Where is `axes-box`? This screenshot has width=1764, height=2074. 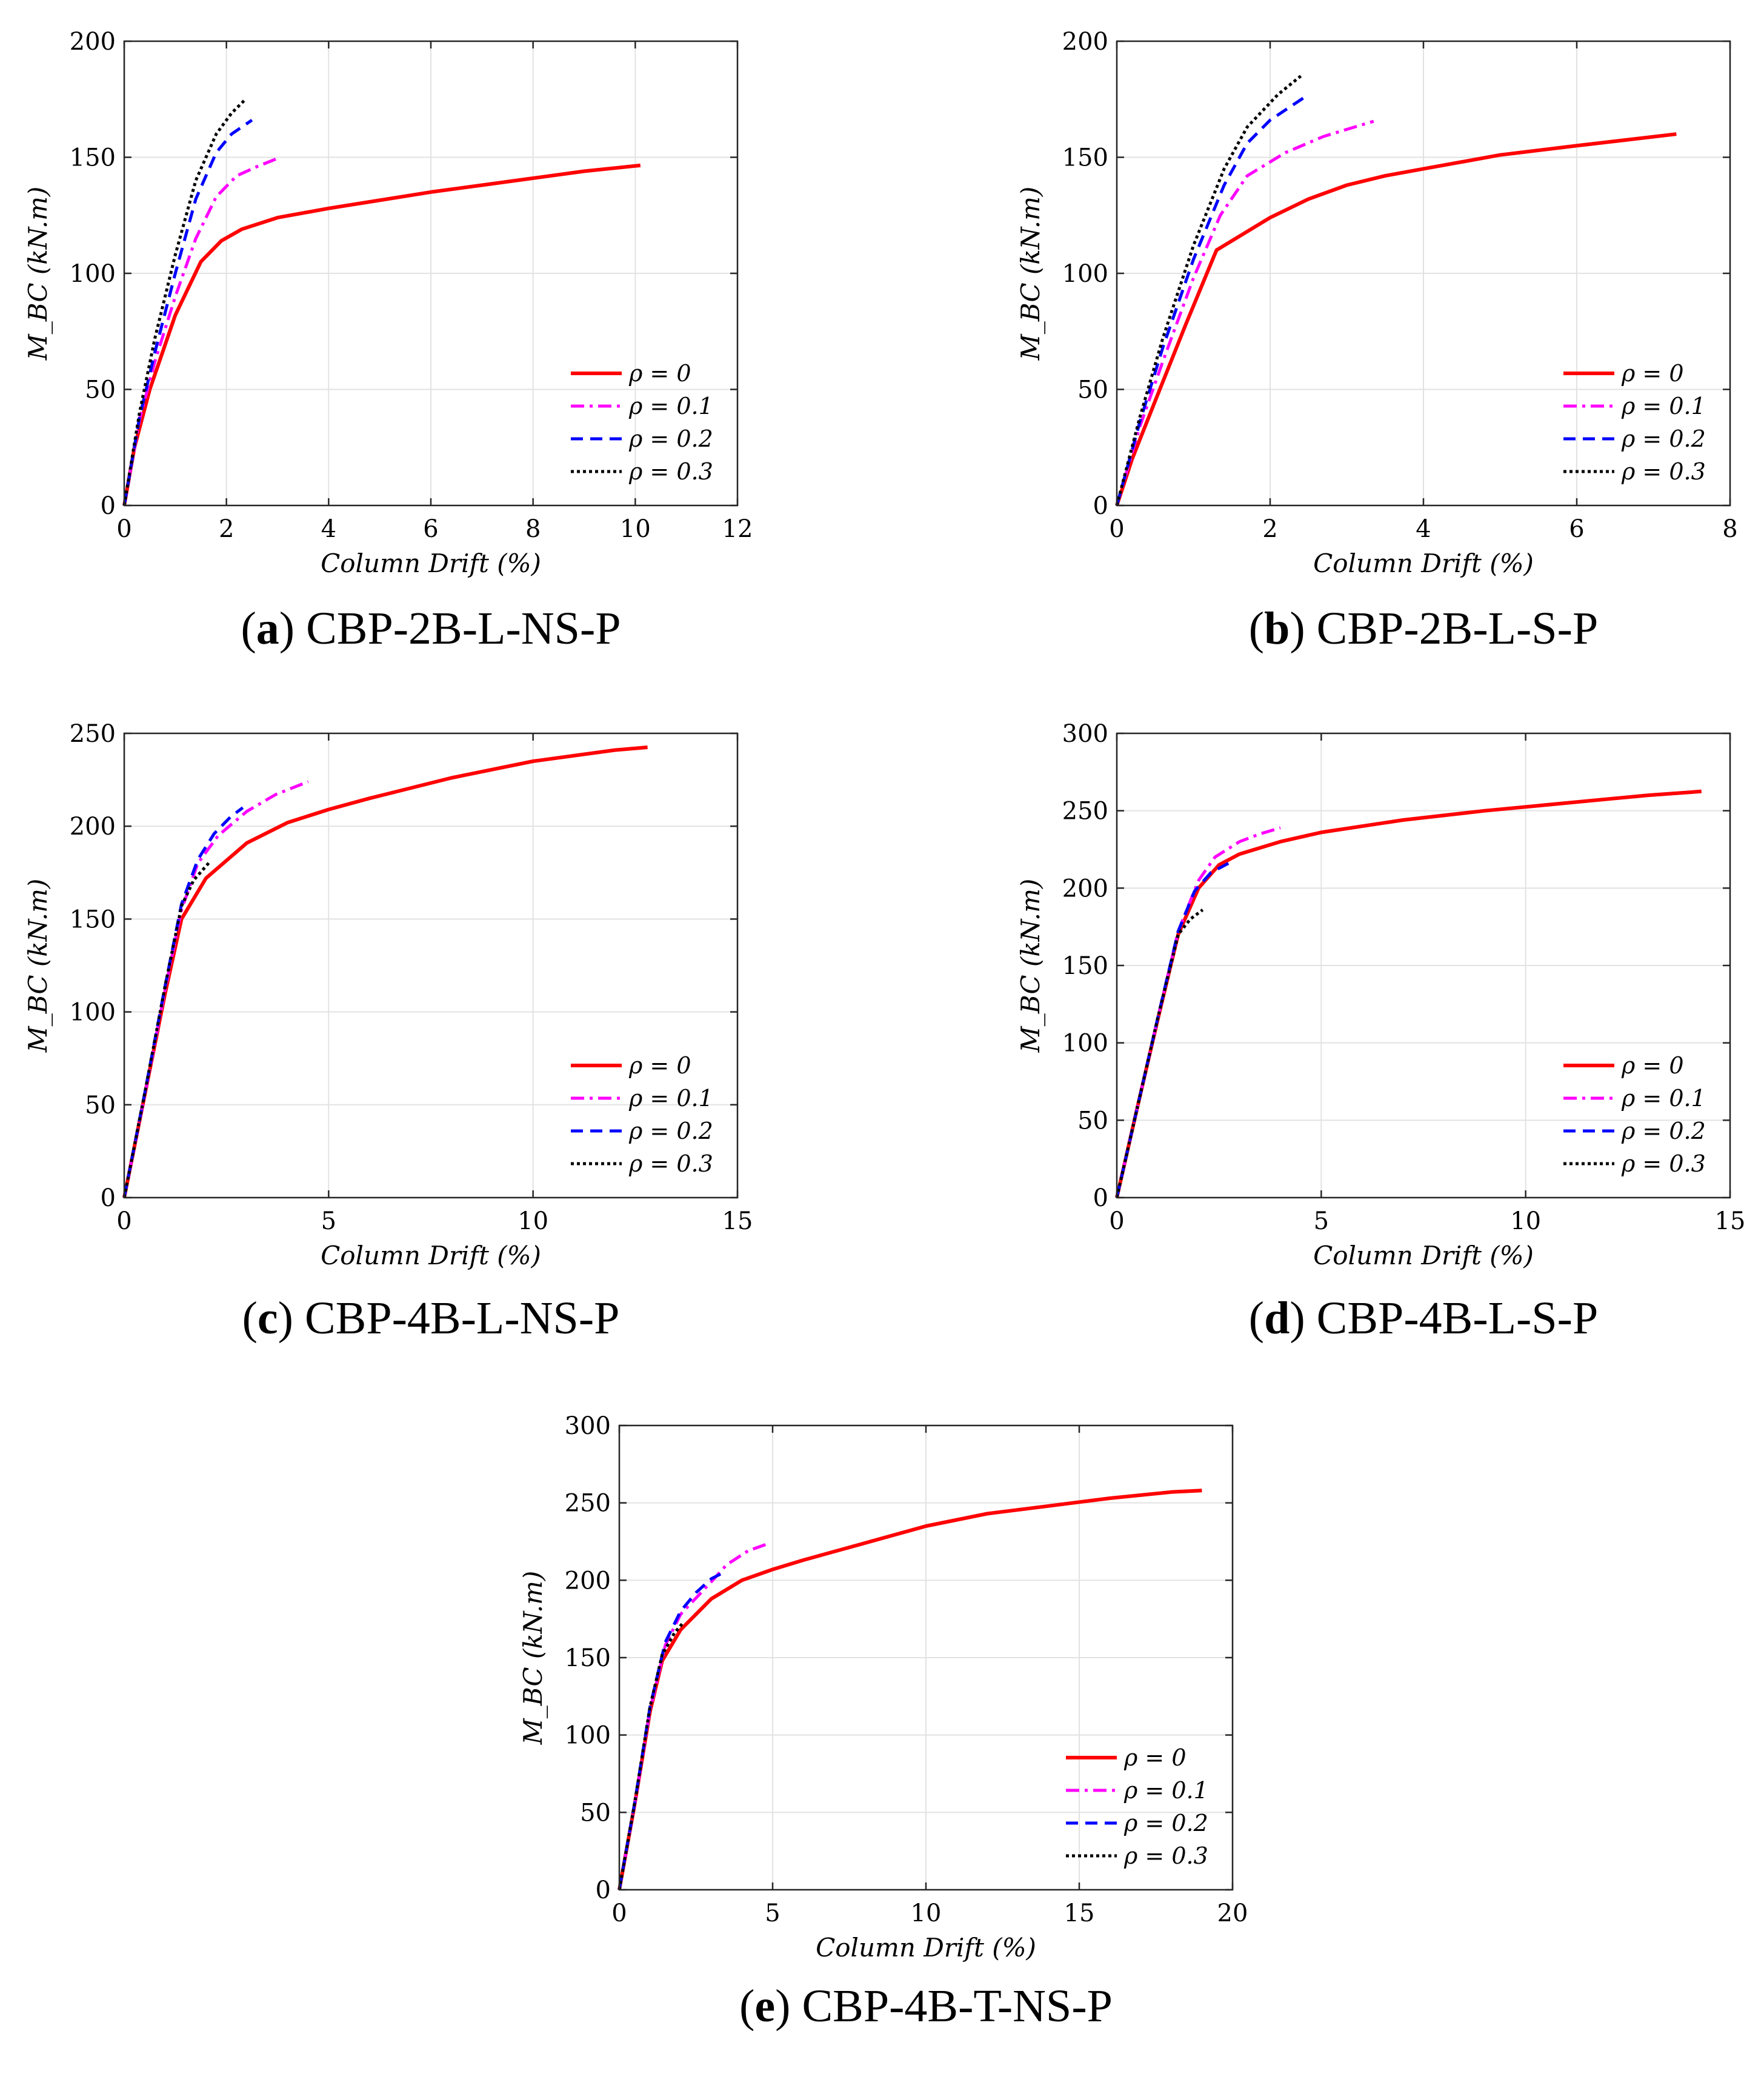
axes-box is located at coordinates (431, 966).